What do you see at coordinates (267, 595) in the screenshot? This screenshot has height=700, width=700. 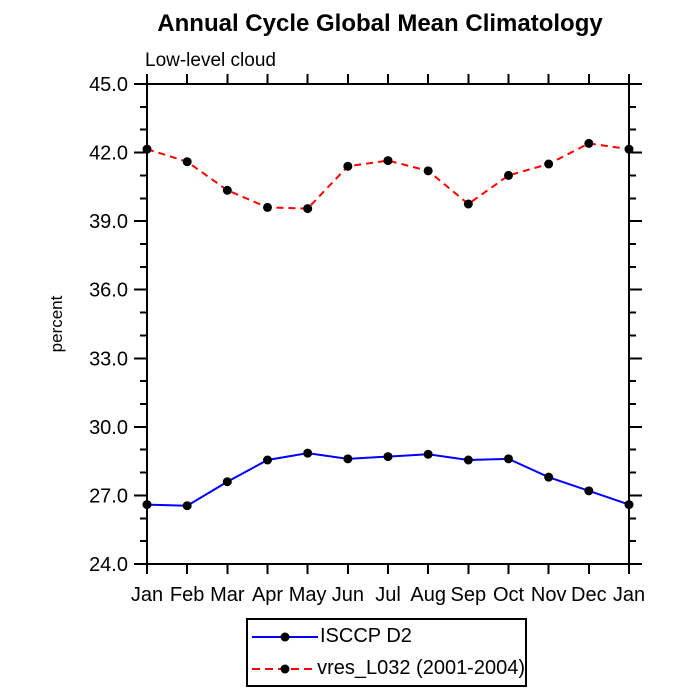 I see `x-tick-label: Apr` at bounding box center [267, 595].